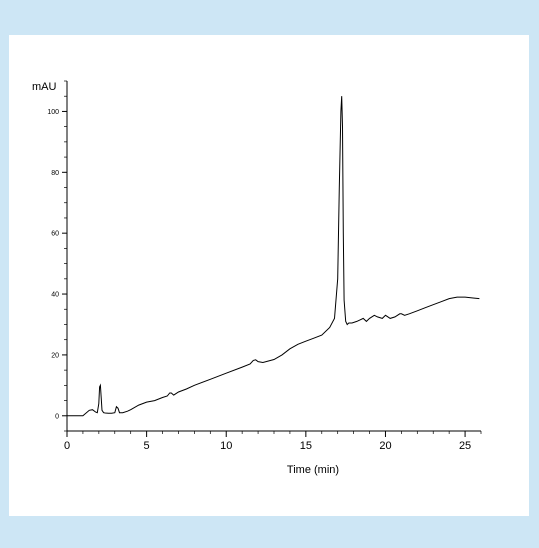 The height and width of the screenshot is (548, 539). What do you see at coordinates (385, 446) in the screenshot?
I see `x-tick-label: 20` at bounding box center [385, 446].